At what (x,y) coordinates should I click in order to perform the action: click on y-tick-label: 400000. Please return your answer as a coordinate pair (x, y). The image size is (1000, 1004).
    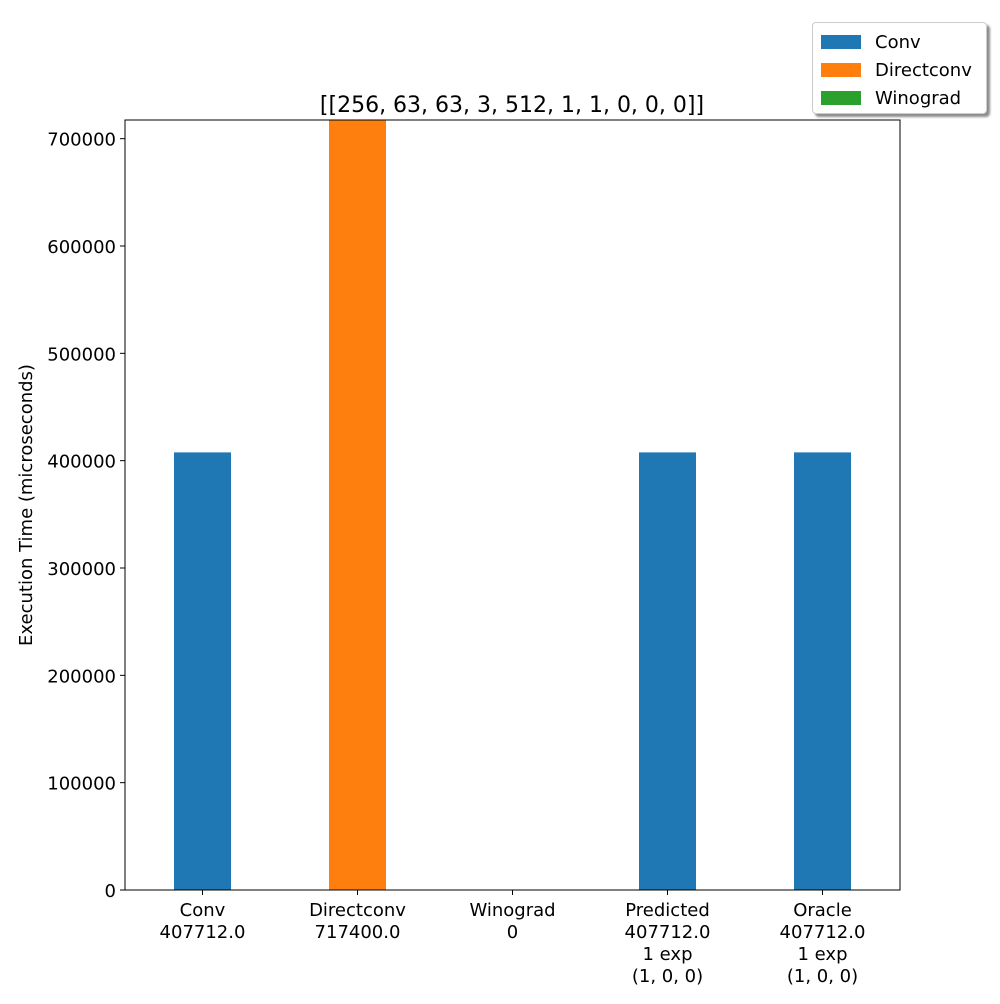
    Looking at the image, I should click on (81, 462).